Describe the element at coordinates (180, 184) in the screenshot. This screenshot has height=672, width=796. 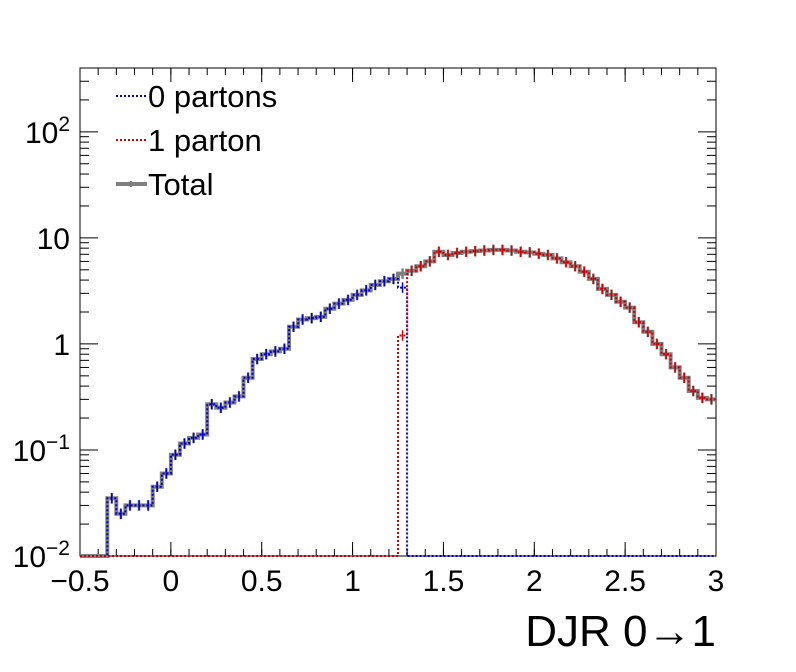
I see `legend-label: Total` at that location.